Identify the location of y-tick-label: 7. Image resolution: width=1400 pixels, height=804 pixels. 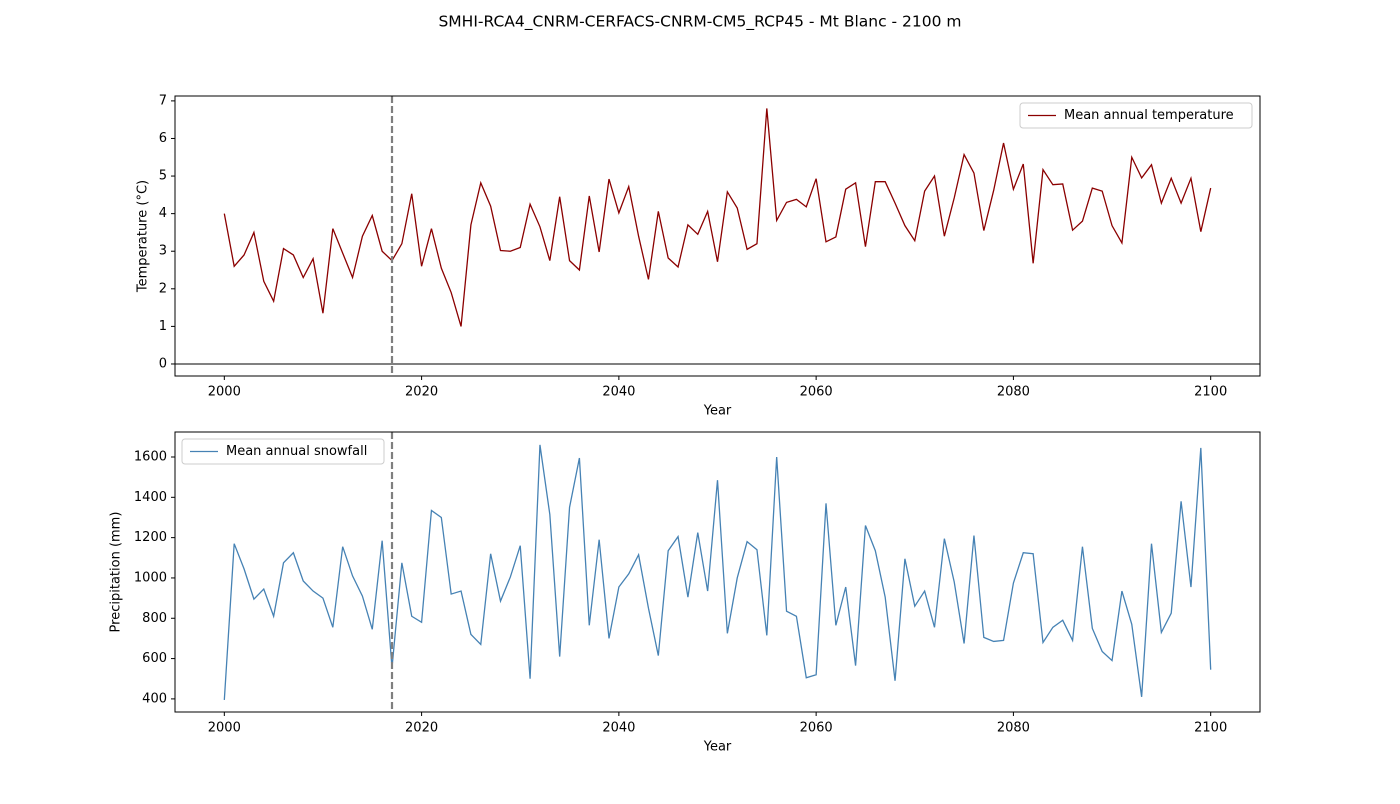
(163, 100).